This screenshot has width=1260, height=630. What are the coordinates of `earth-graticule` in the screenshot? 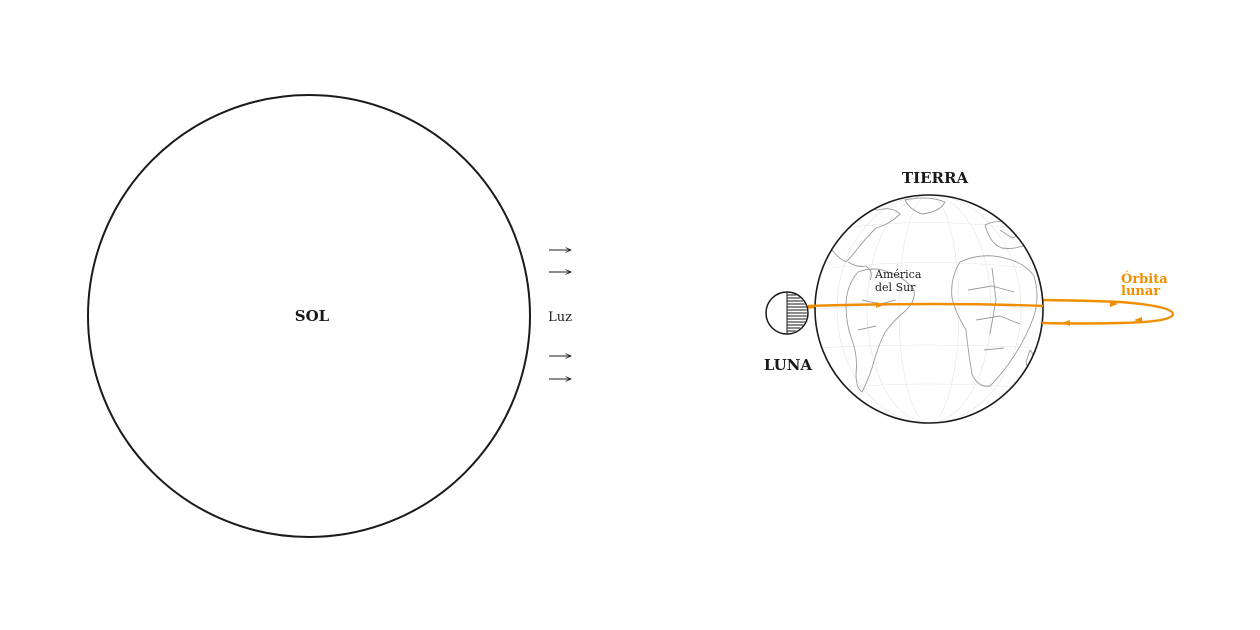 It's located at (929, 309).